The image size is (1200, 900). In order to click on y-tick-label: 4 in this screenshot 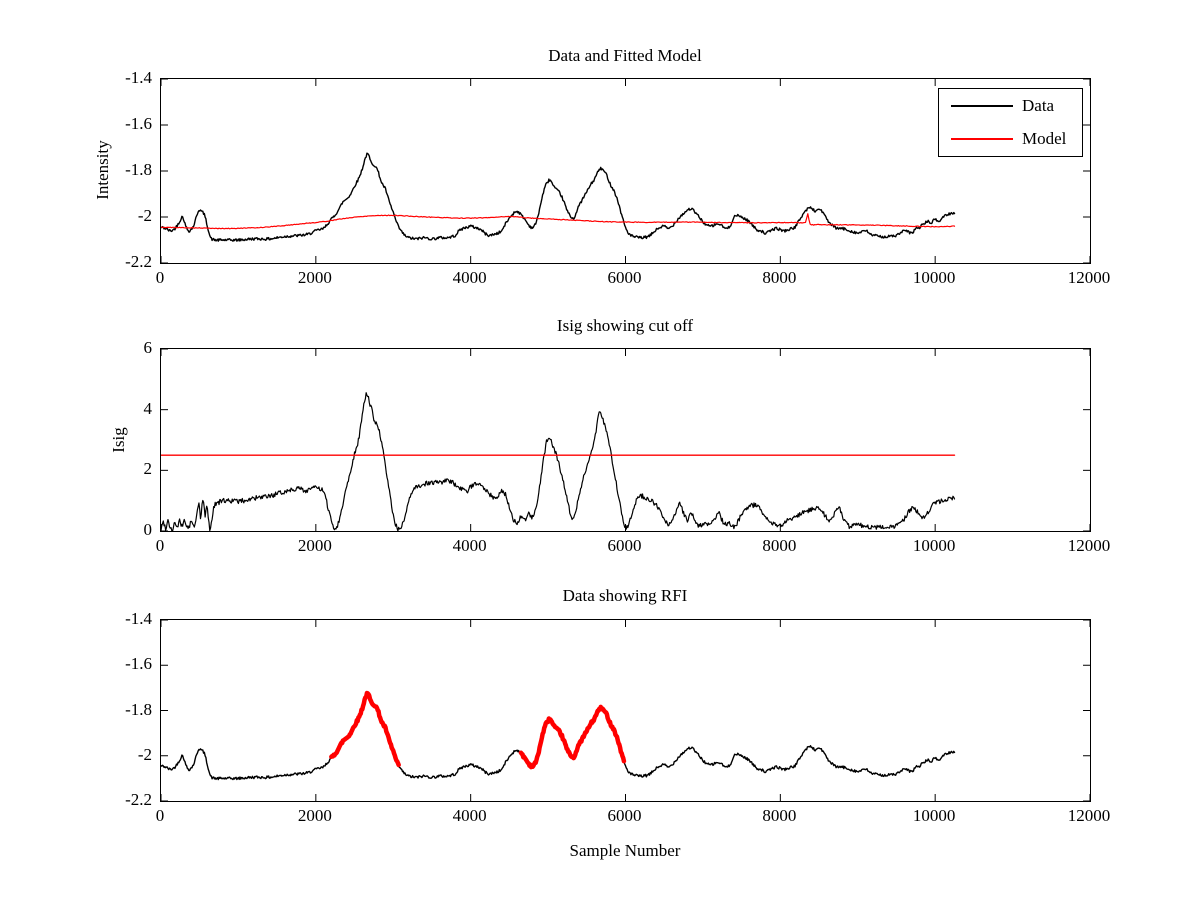, I will do `click(148, 408)`.